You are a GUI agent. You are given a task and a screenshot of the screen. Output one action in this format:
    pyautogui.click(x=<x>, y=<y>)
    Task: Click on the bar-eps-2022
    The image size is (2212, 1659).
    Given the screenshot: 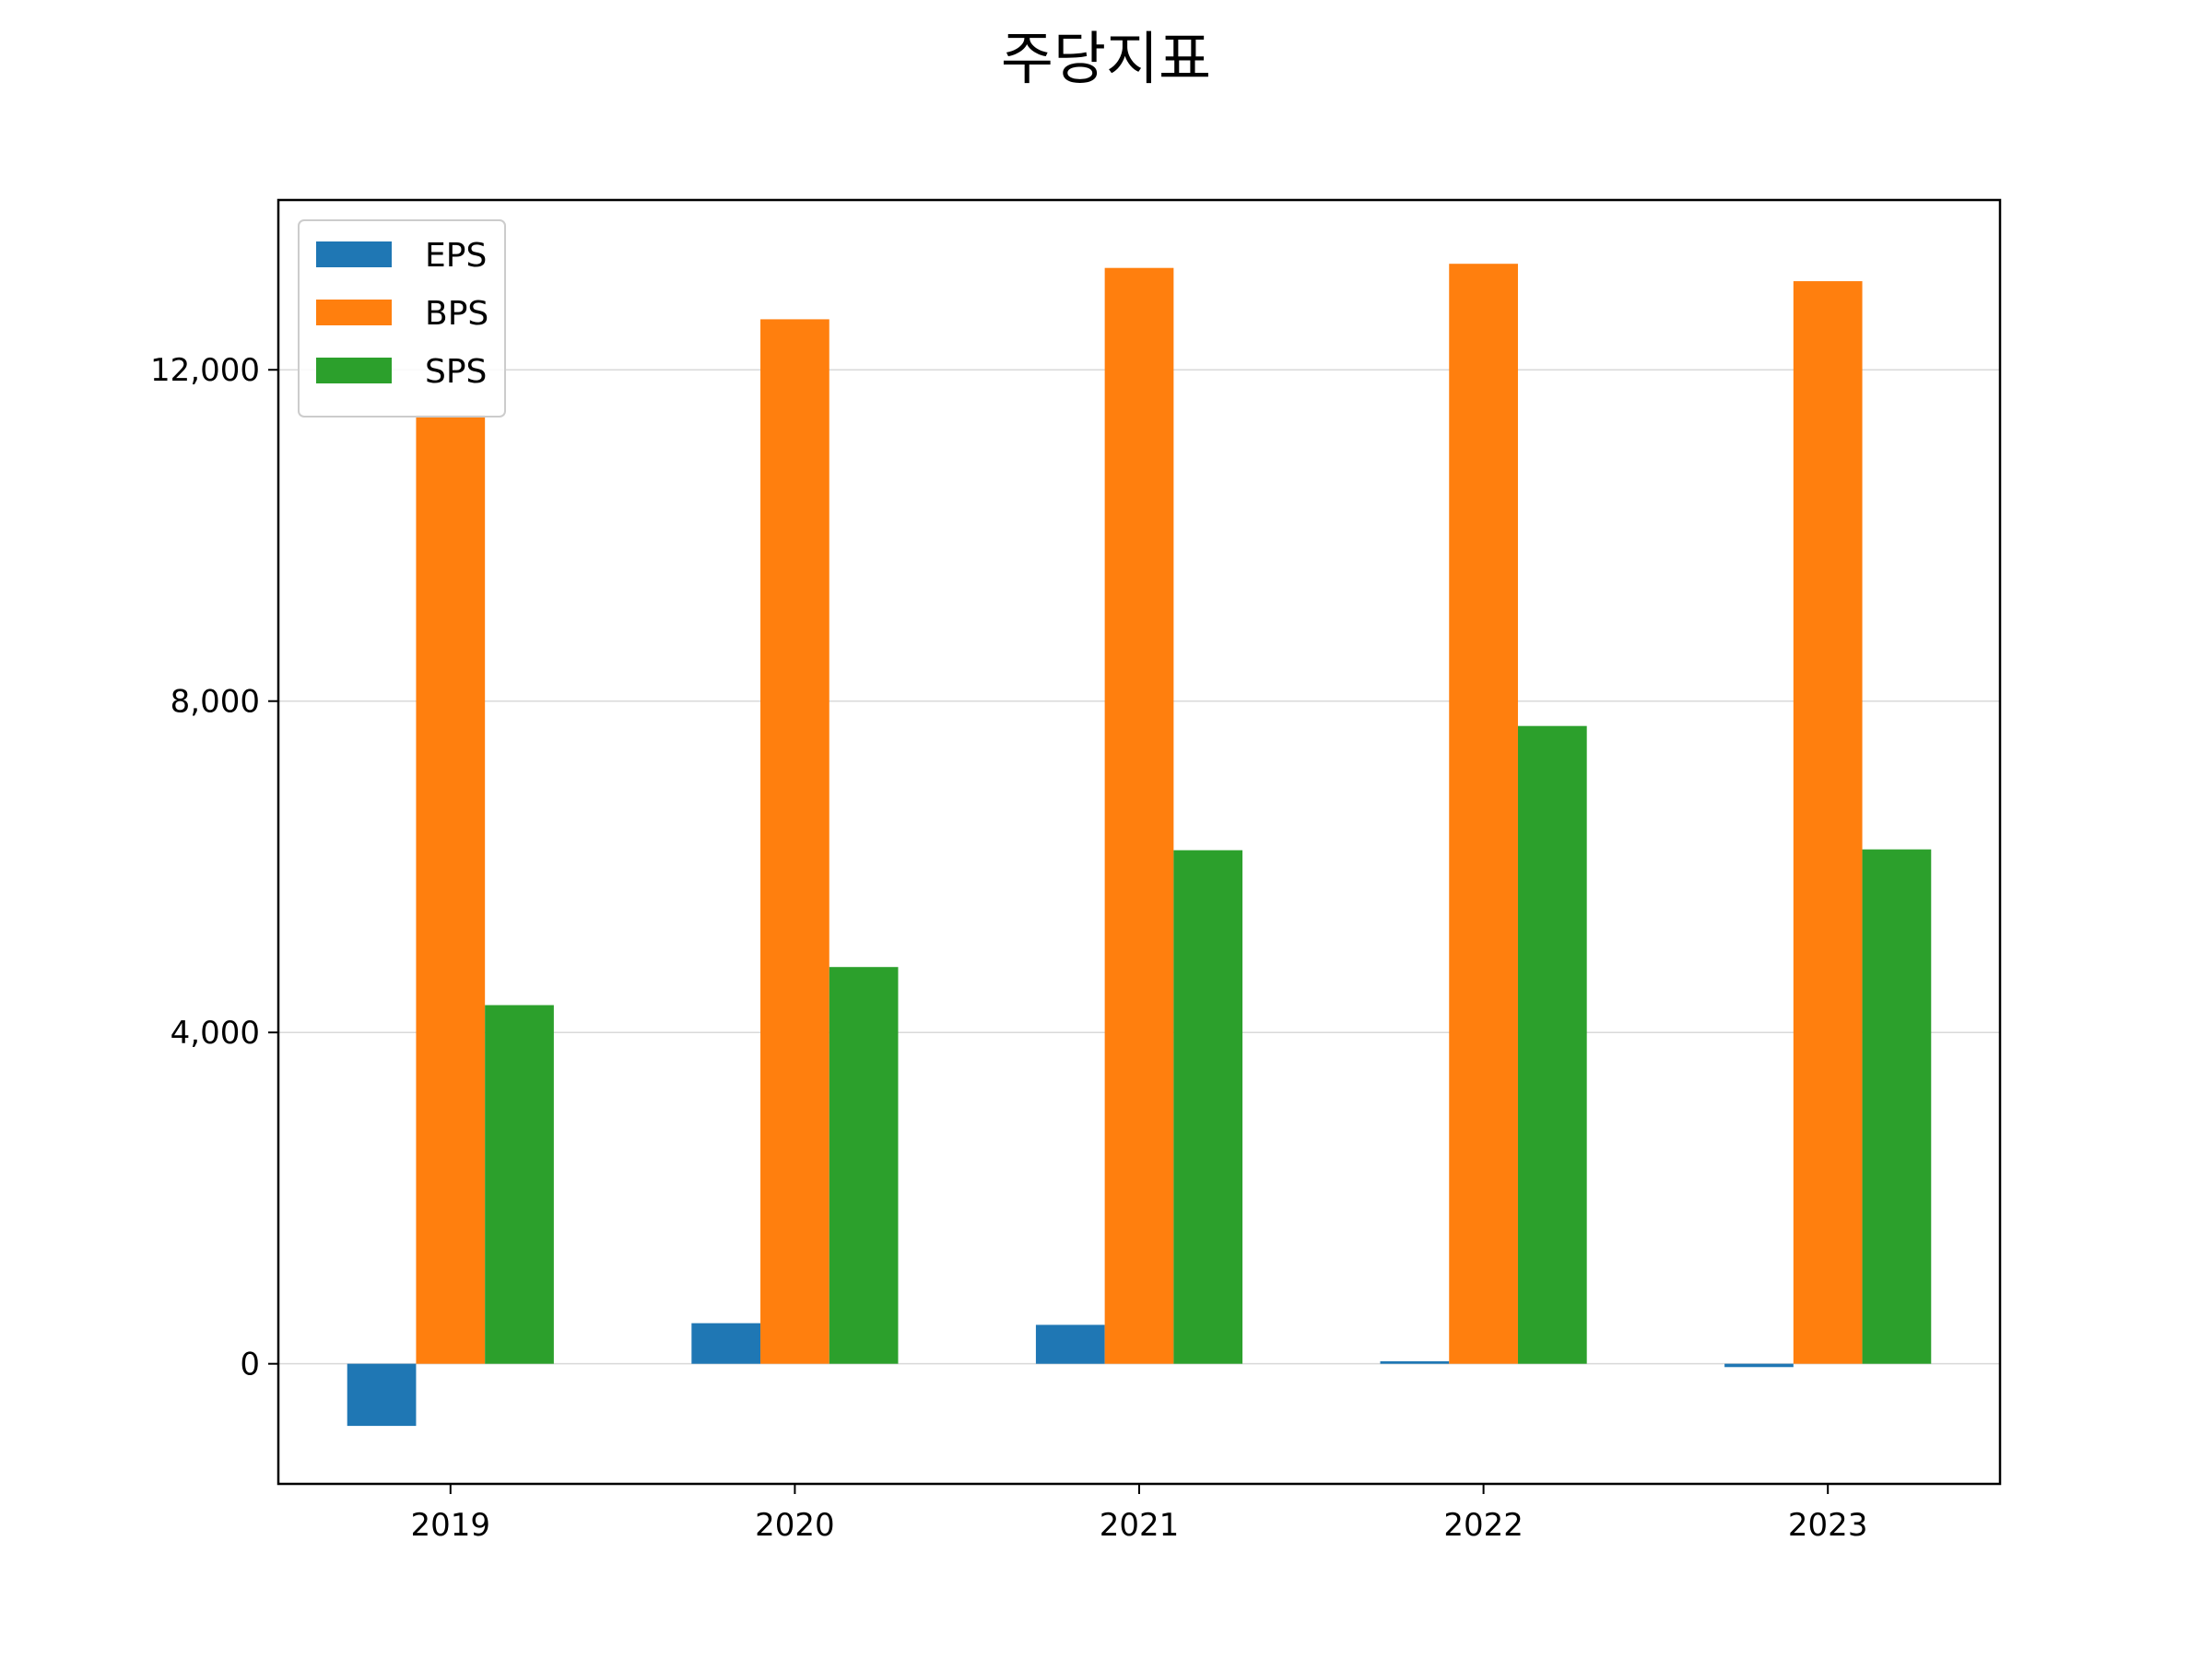 What is the action you would take?
    pyautogui.click(x=1415, y=1362)
    